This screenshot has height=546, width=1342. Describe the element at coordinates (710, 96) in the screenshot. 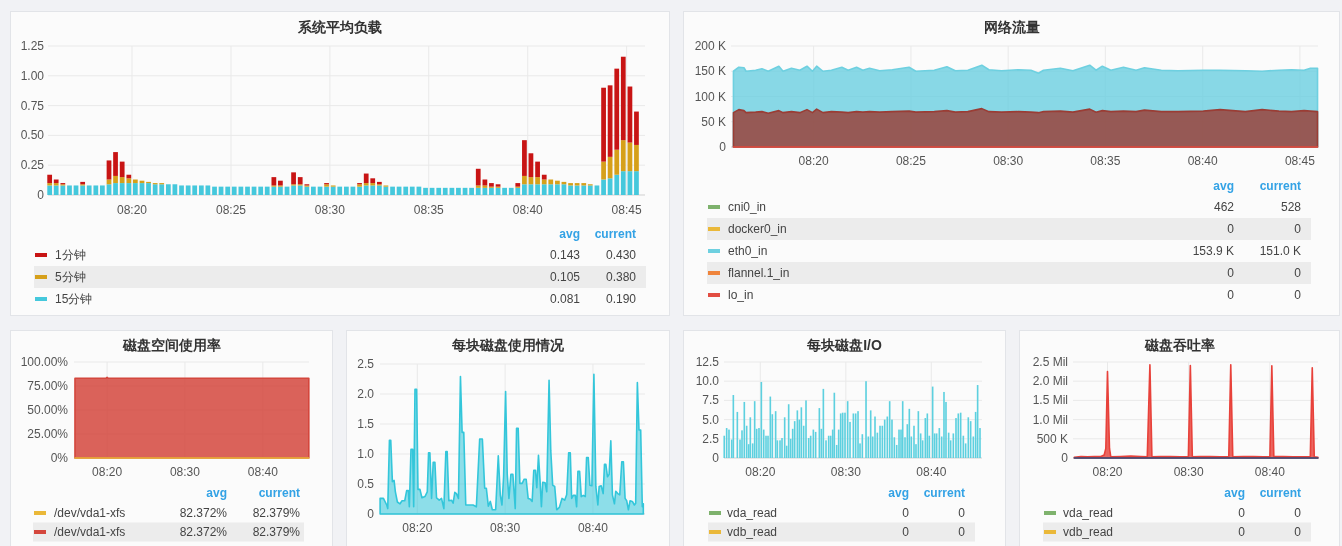

I see `y-tick-label: 100 K` at that location.